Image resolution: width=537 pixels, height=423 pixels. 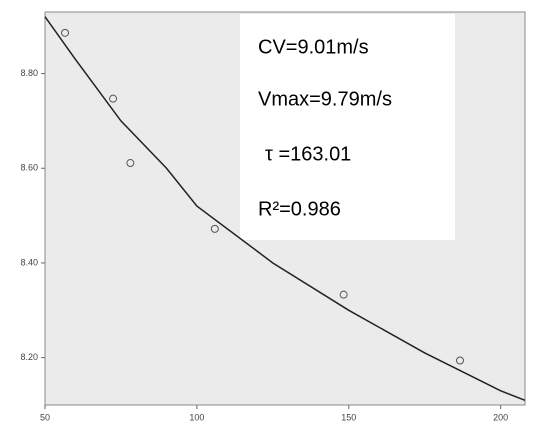 I want to click on x-tick-label: 200, so click(x=500, y=417).